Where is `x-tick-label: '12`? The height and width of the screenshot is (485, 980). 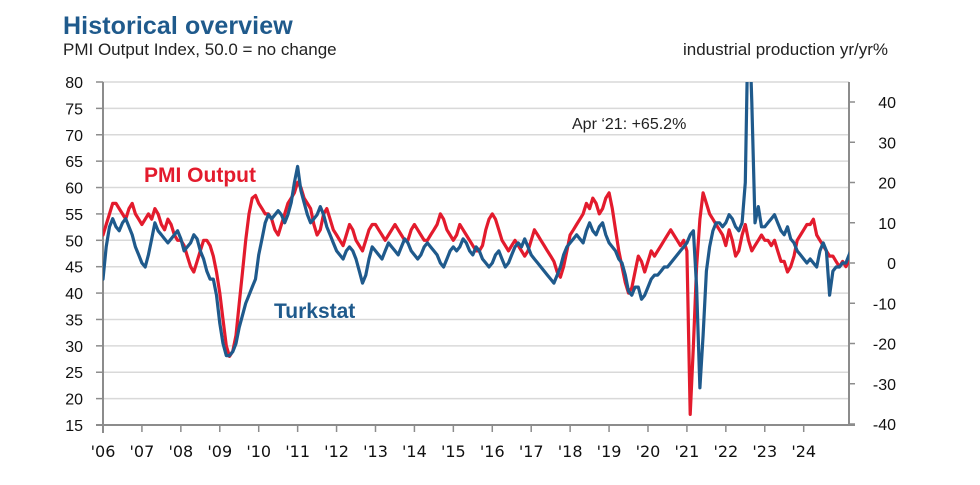
x-tick-label: '12 is located at coordinates (336, 451).